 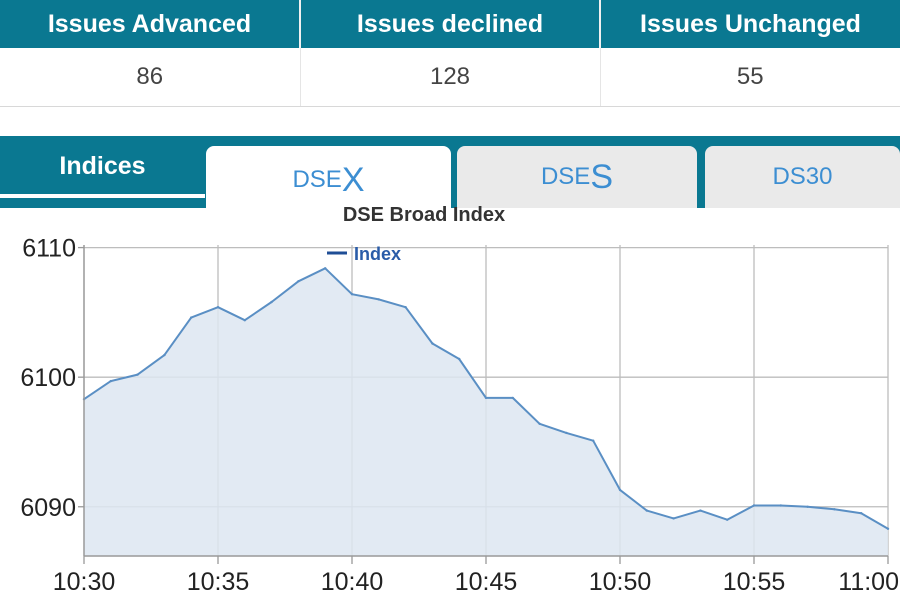 What do you see at coordinates (750, 77) in the screenshot?
I see `issues-unchanged-value: 55` at bounding box center [750, 77].